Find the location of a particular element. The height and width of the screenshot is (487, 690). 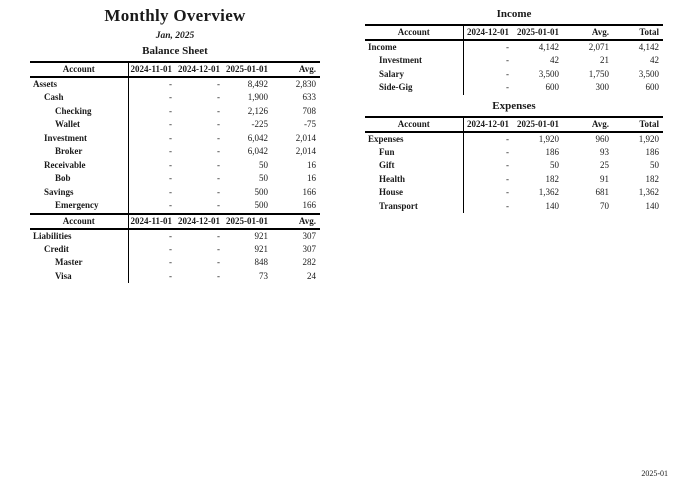

column-header: Total is located at coordinates (638, 33).